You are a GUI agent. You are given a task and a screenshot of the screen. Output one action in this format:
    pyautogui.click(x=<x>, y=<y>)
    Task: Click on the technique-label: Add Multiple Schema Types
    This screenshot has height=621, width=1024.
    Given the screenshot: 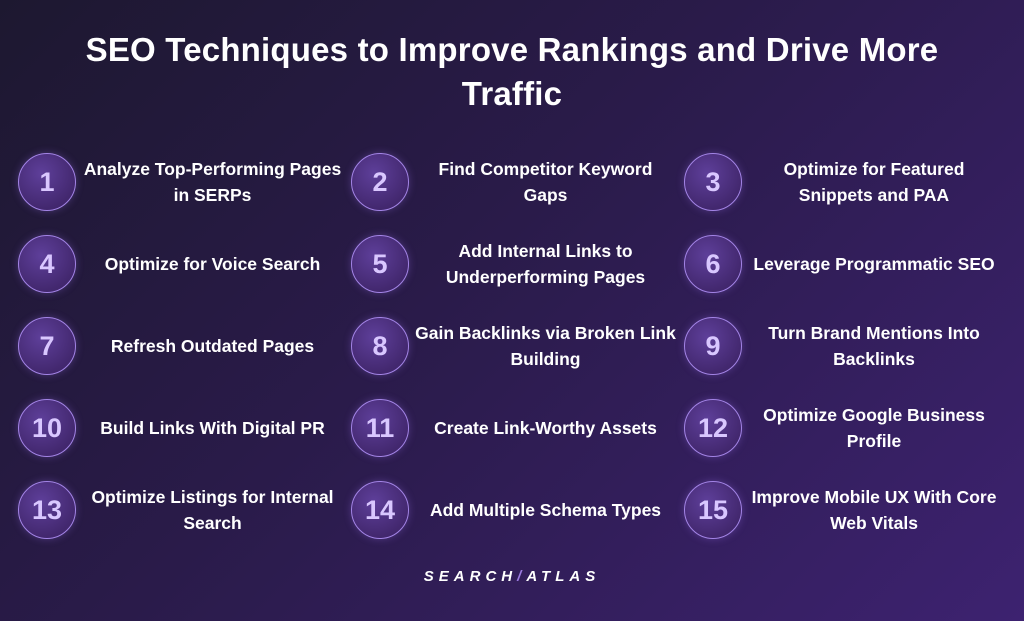 What is the action you would take?
    pyautogui.click(x=545, y=510)
    